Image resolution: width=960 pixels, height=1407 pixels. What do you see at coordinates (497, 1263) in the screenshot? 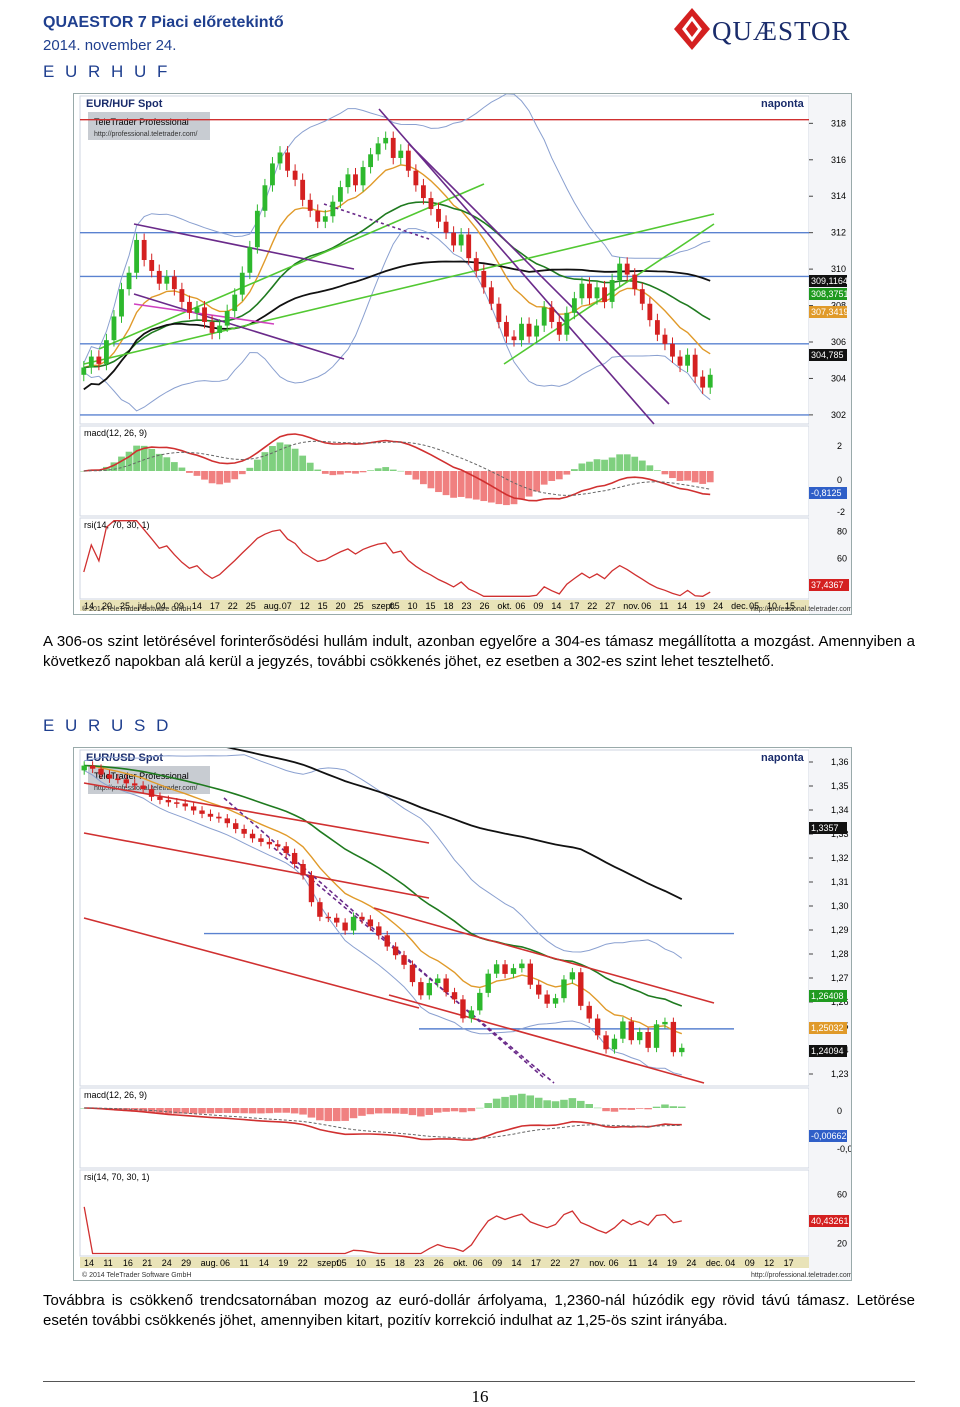
I see `date-tick-label: 09` at bounding box center [497, 1263].